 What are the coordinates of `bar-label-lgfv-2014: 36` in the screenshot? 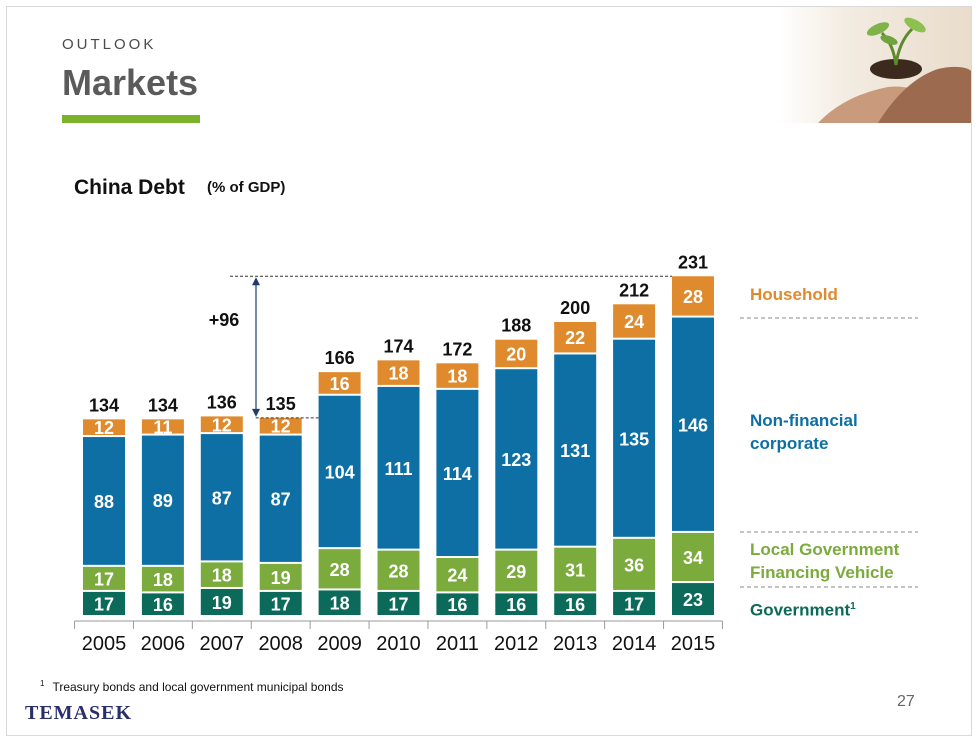 It's located at (634, 565).